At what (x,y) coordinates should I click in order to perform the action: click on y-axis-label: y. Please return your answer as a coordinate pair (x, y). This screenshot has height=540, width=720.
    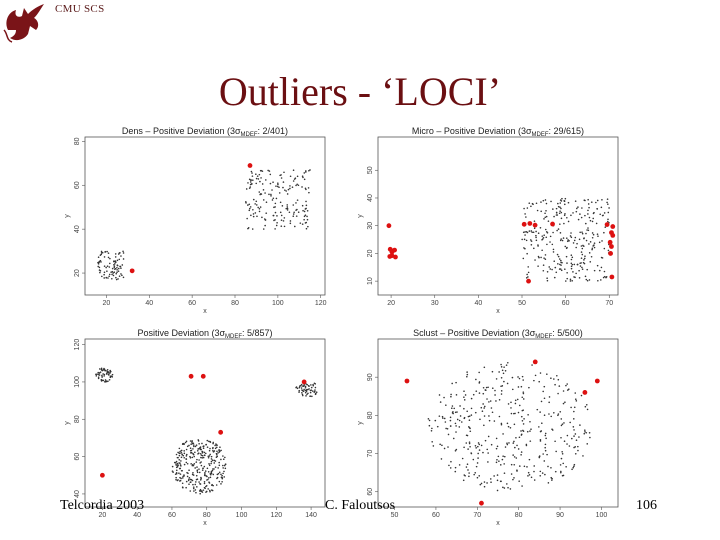
    Looking at the image, I should click on (67, 423).